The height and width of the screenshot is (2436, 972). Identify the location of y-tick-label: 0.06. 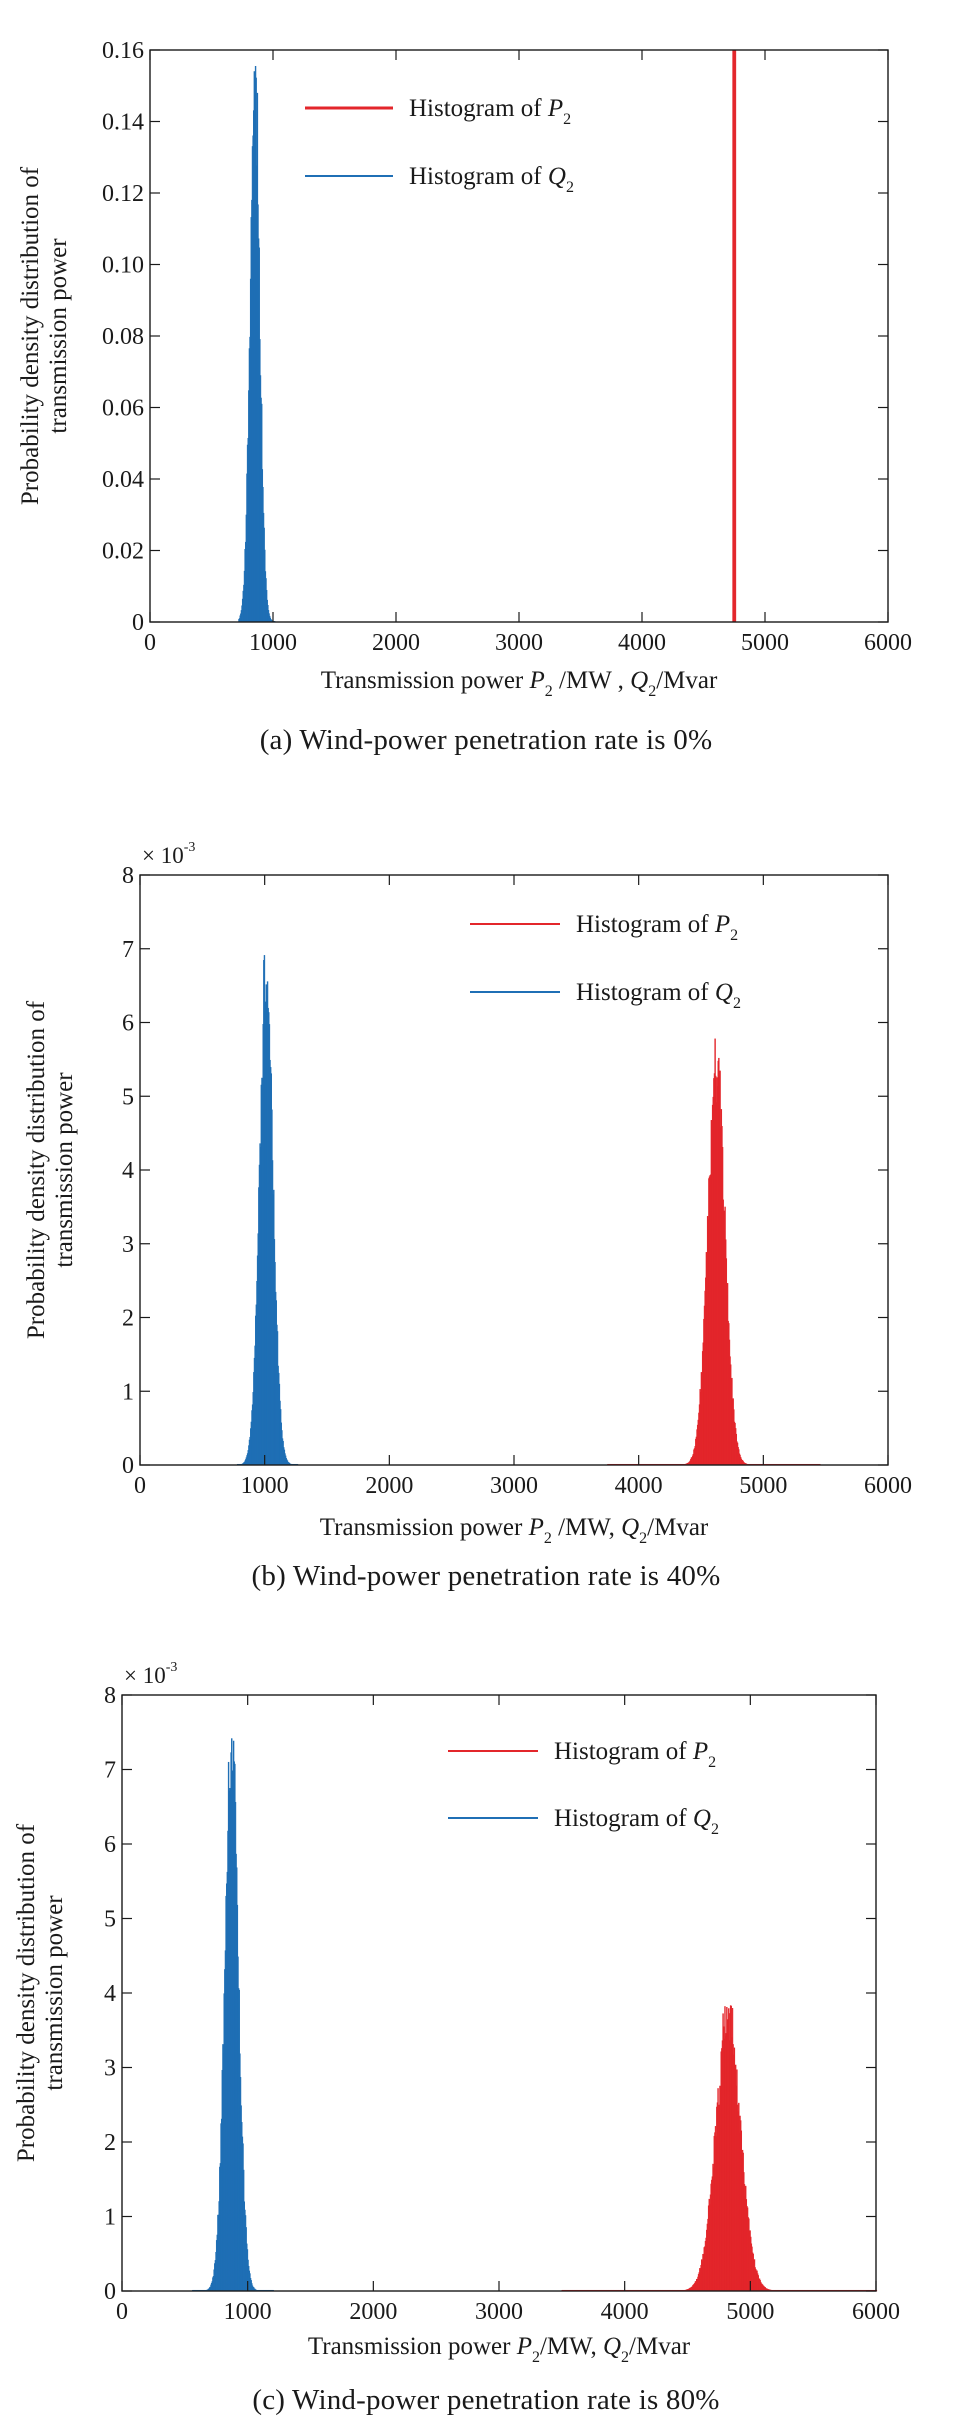
(123, 409).